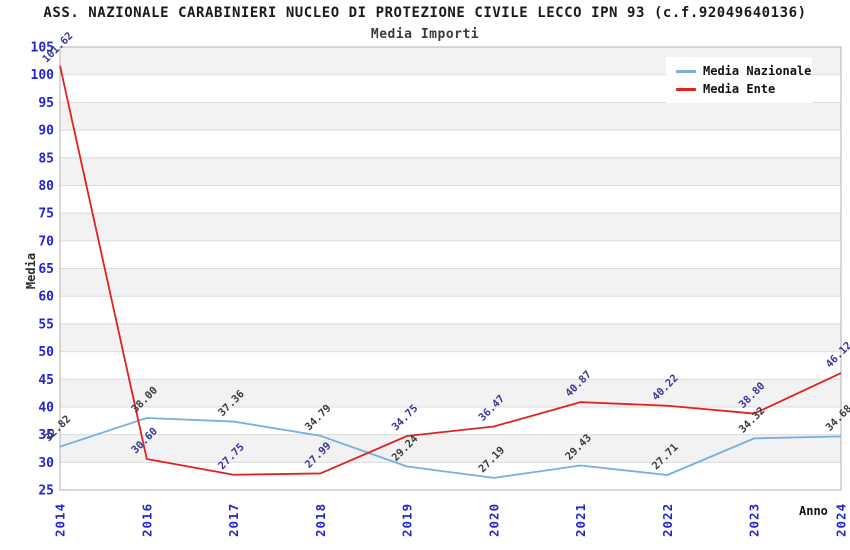 The image size is (850, 550). What do you see at coordinates (146, 520) in the screenshot?
I see `x-tick-label: 2016` at bounding box center [146, 520].